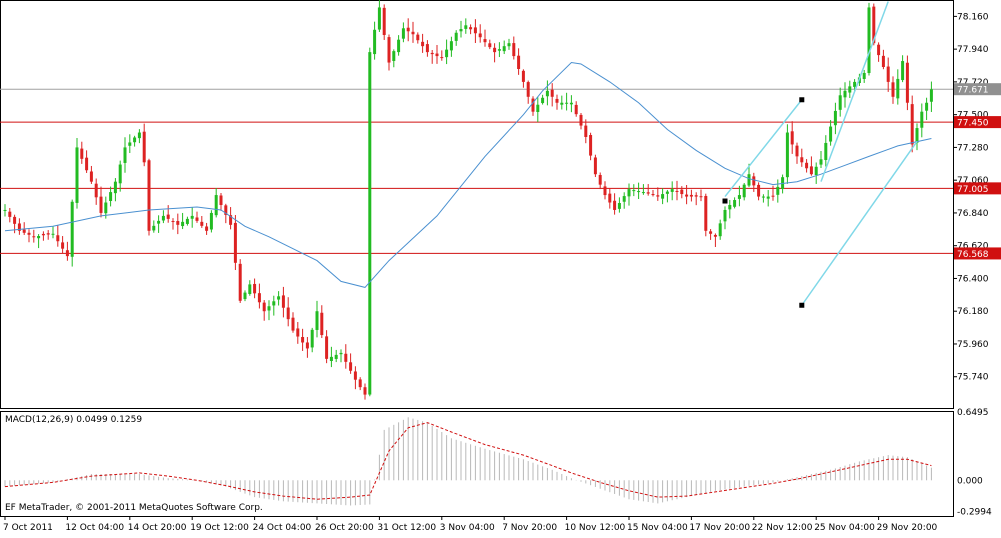  What do you see at coordinates (973, 91) in the screenshot?
I see `current-price-tag: 77.671` at bounding box center [973, 91].